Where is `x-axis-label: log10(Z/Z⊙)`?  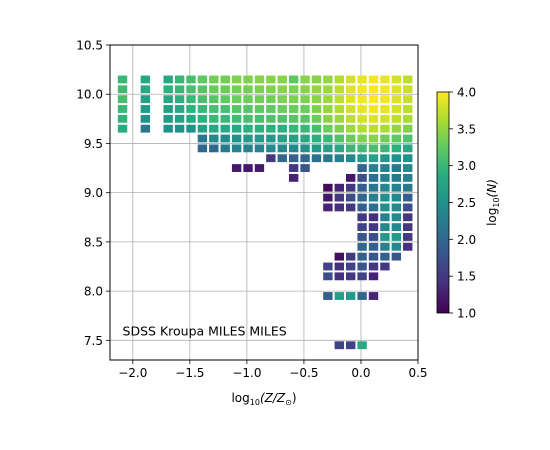 x-axis-label: log10(Z/Z⊙) is located at coordinates (263, 399).